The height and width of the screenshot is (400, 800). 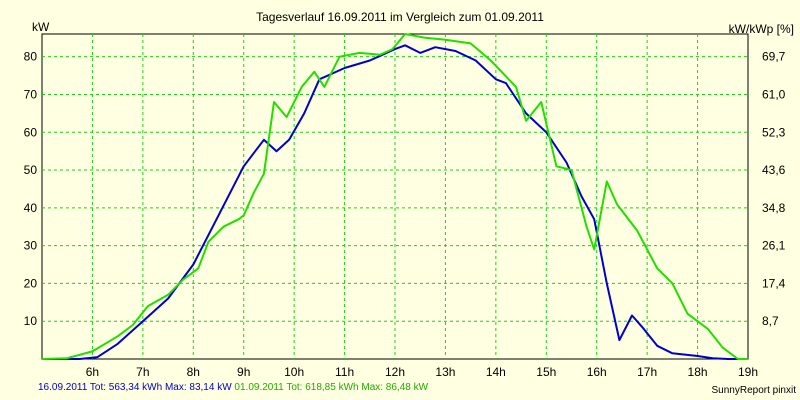 I want to click on x-tick-label: 14h, so click(x=496, y=372).